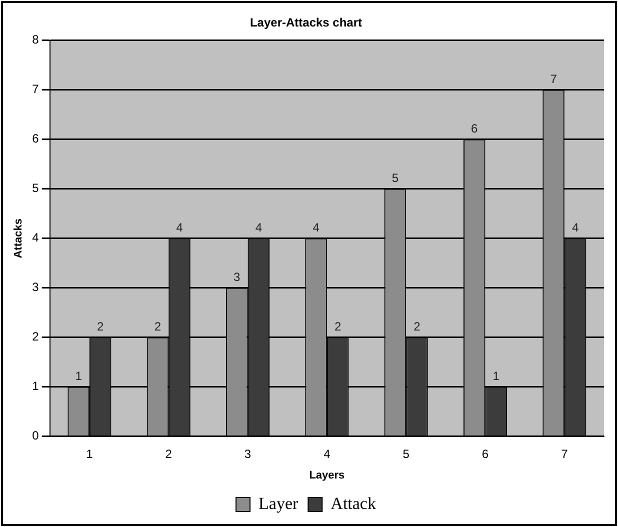  Describe the element at coordinates (327, 453) in the screenshot. I see `x-tick-label: 4` at that location.